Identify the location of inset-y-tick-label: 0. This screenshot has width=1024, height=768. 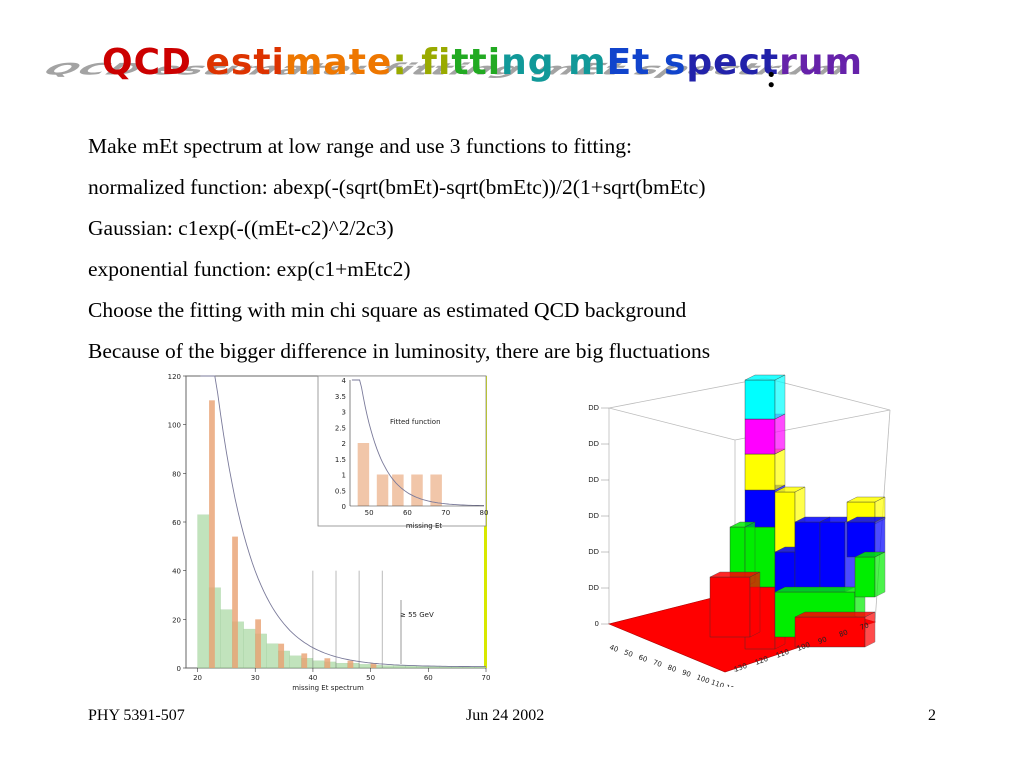
(344, 507).